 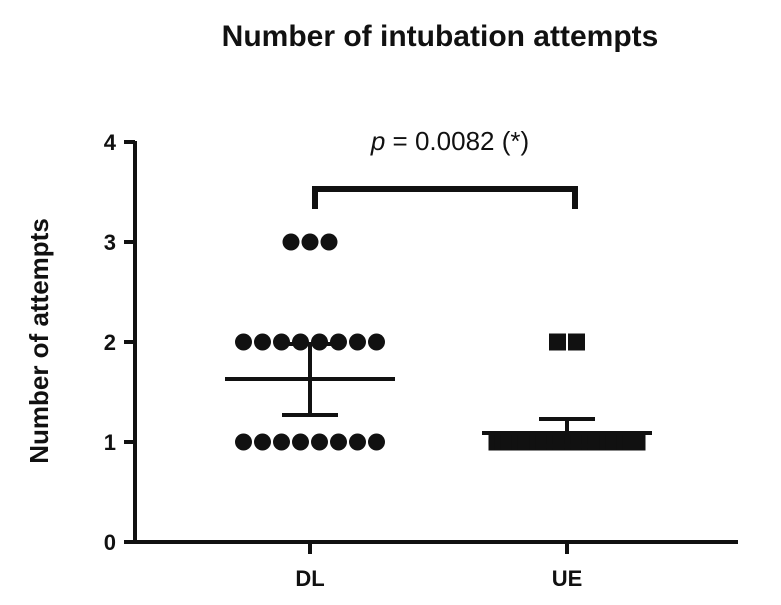 What do you see at coordinates (438, 566) in the screenshot?
I see `x-ticks: DL UE` at bounding box center [438, 566].